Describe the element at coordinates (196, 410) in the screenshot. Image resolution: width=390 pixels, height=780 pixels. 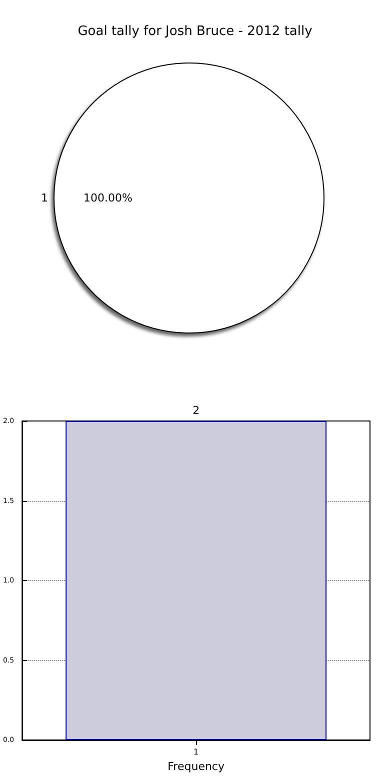
I see `data-label: 2` at that location.